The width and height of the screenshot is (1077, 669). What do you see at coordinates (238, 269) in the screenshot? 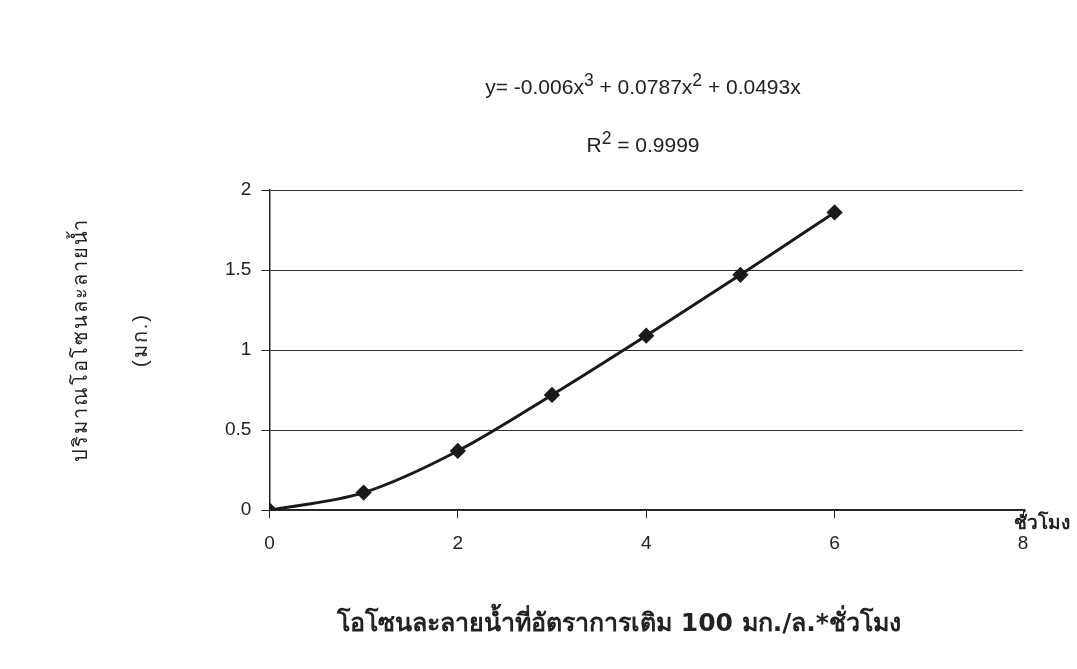
I see `y-tick-label: 1.5` at bounding box center [238, 269].